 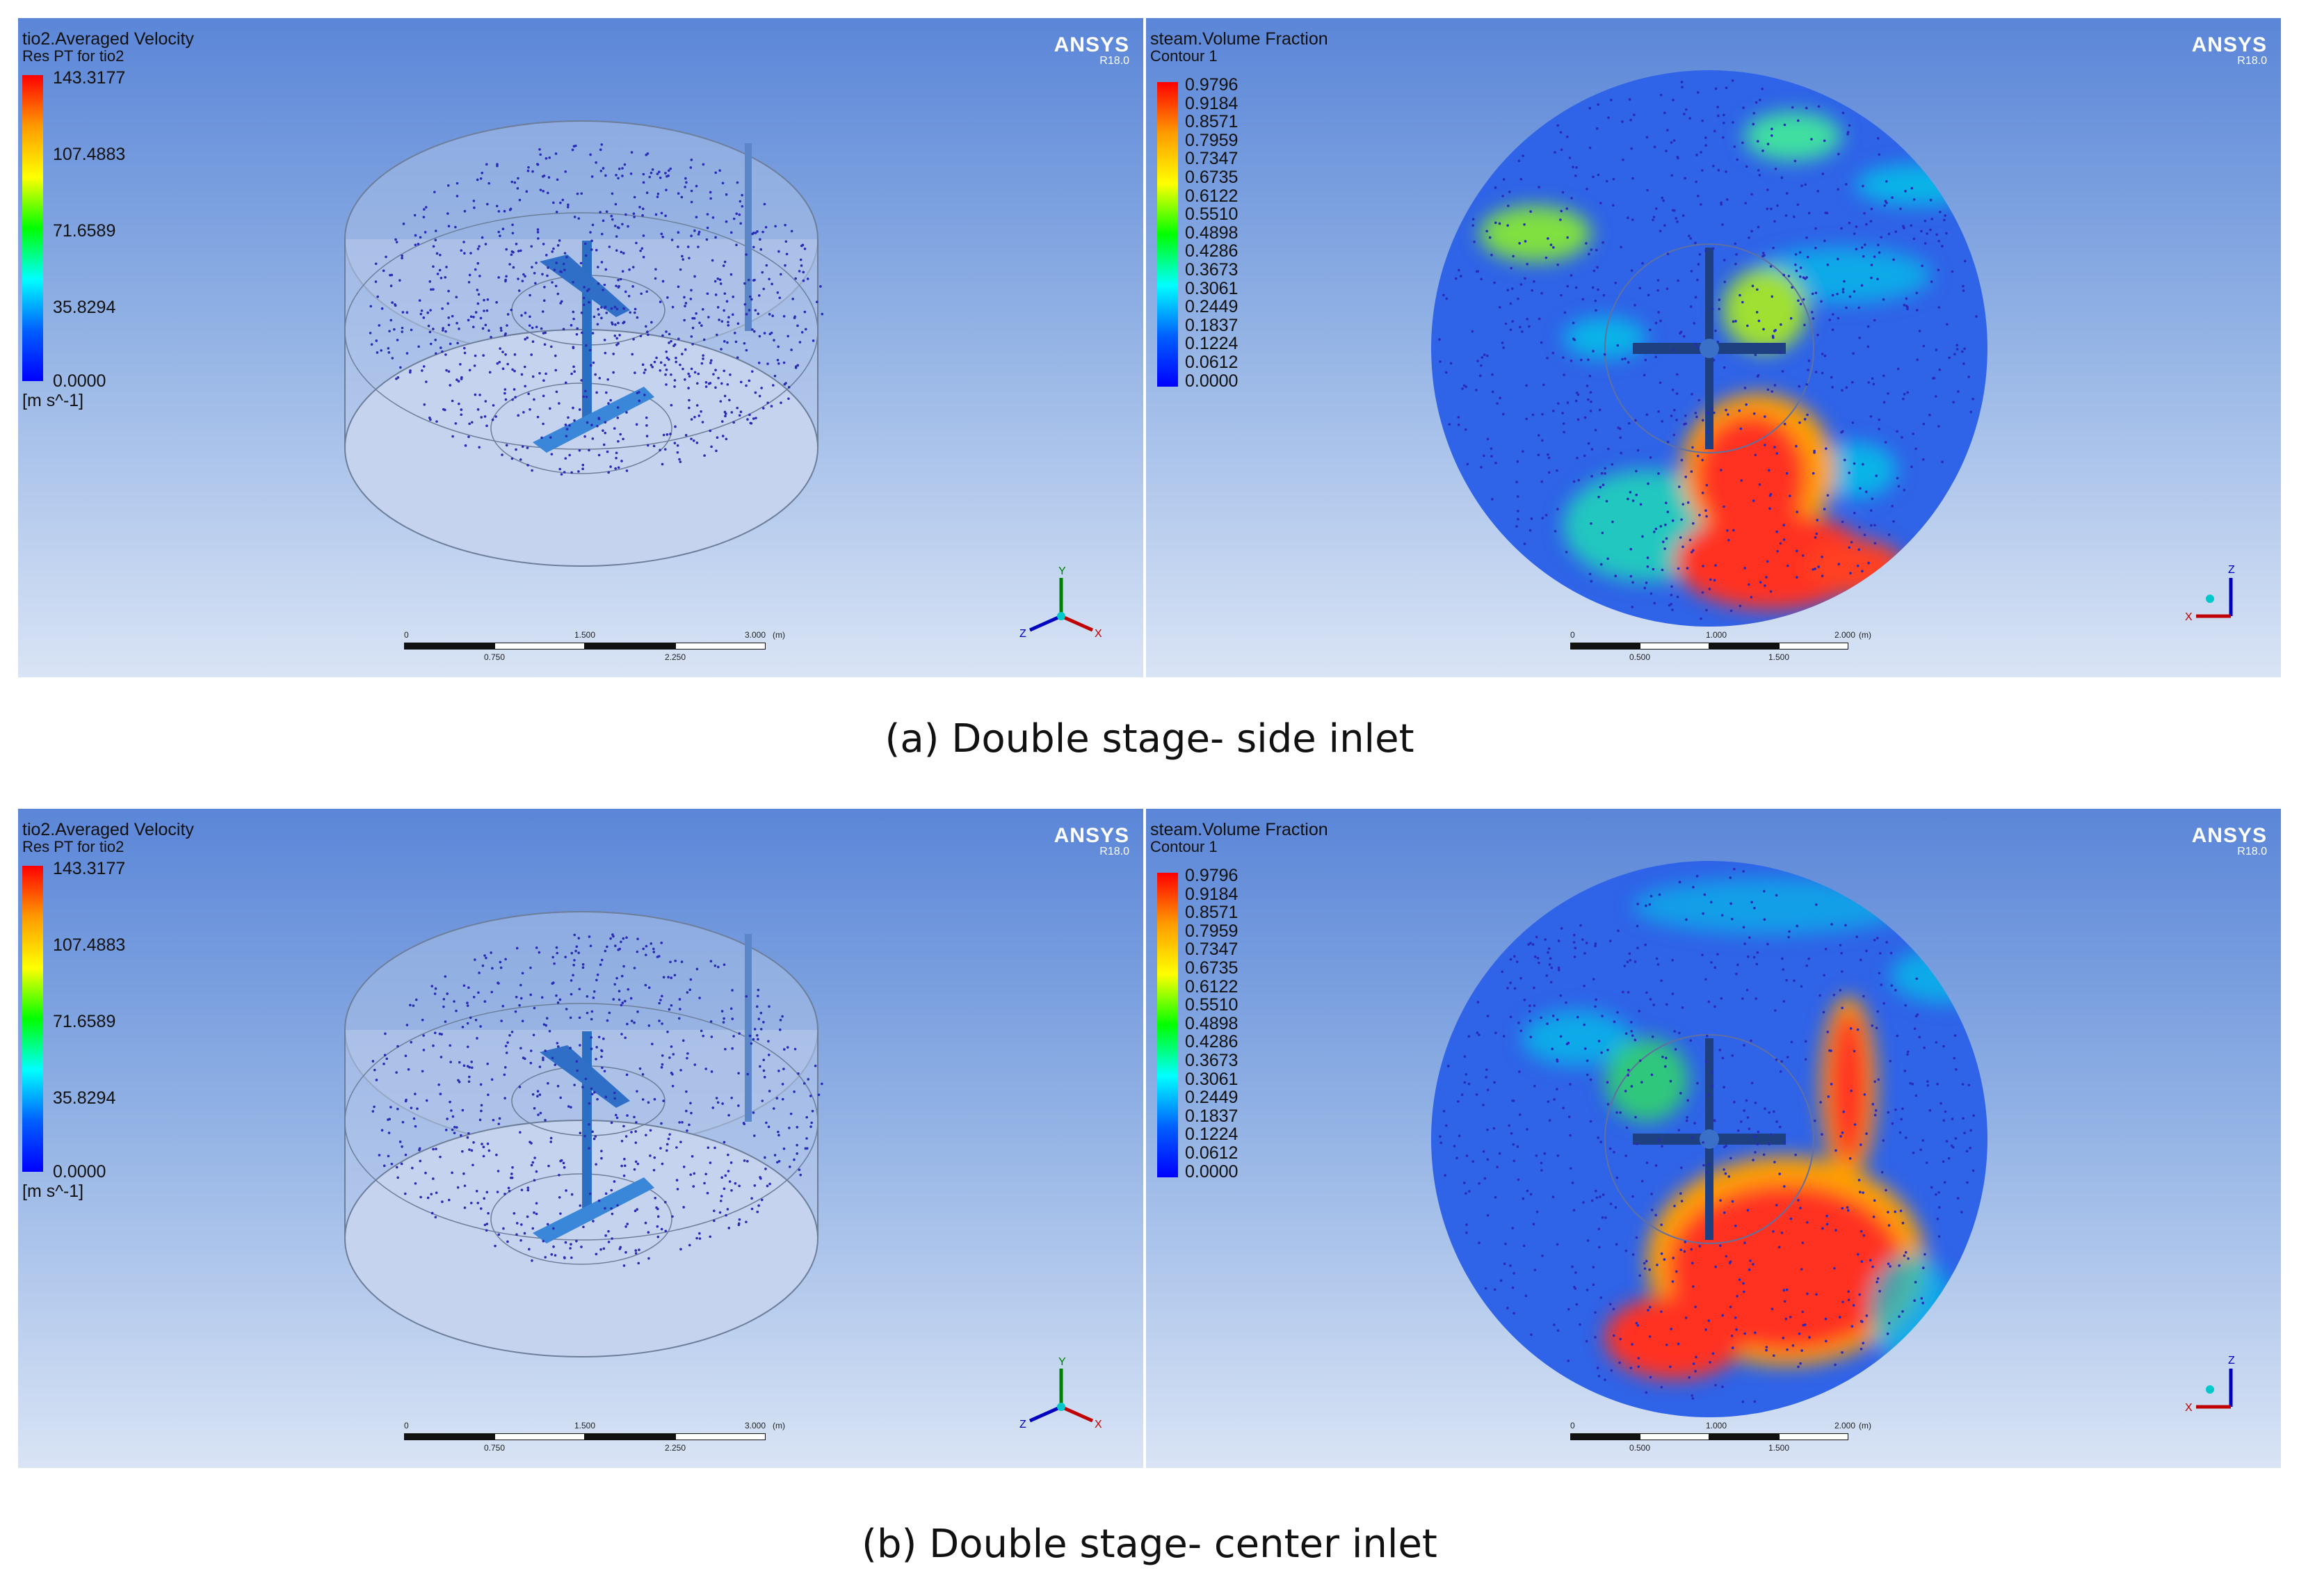 I want to click on fraction-tick: 0.4898, so click(x=1212, y=1023).